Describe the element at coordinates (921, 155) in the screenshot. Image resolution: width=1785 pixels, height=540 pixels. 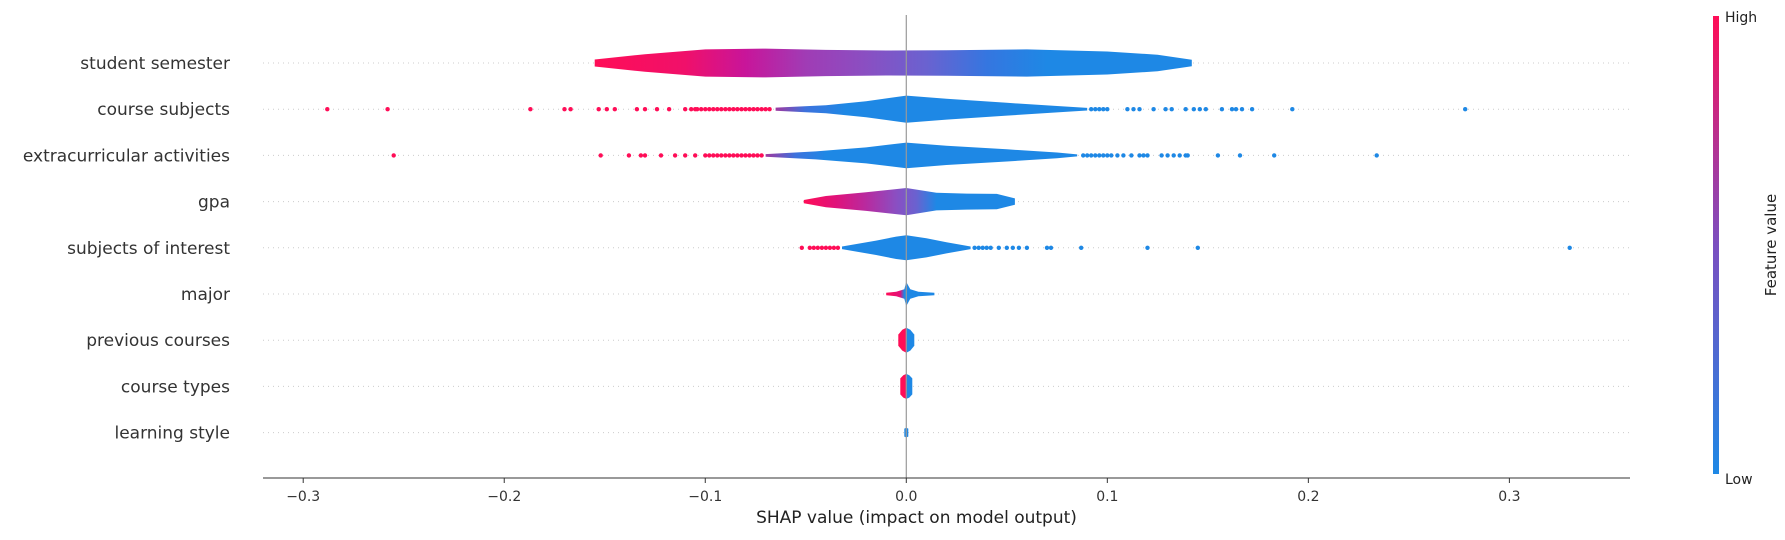
I see `violin-extracurricular-activities` at that location.